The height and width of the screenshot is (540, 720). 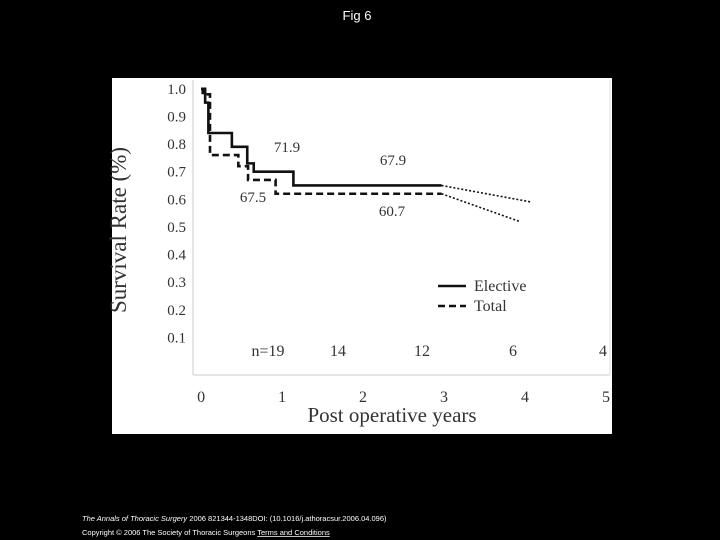 What do you see at coordinates (176, 117) in the screenshot?
I see `y-tick-label: 0.9` at bounding box center [176, 117].